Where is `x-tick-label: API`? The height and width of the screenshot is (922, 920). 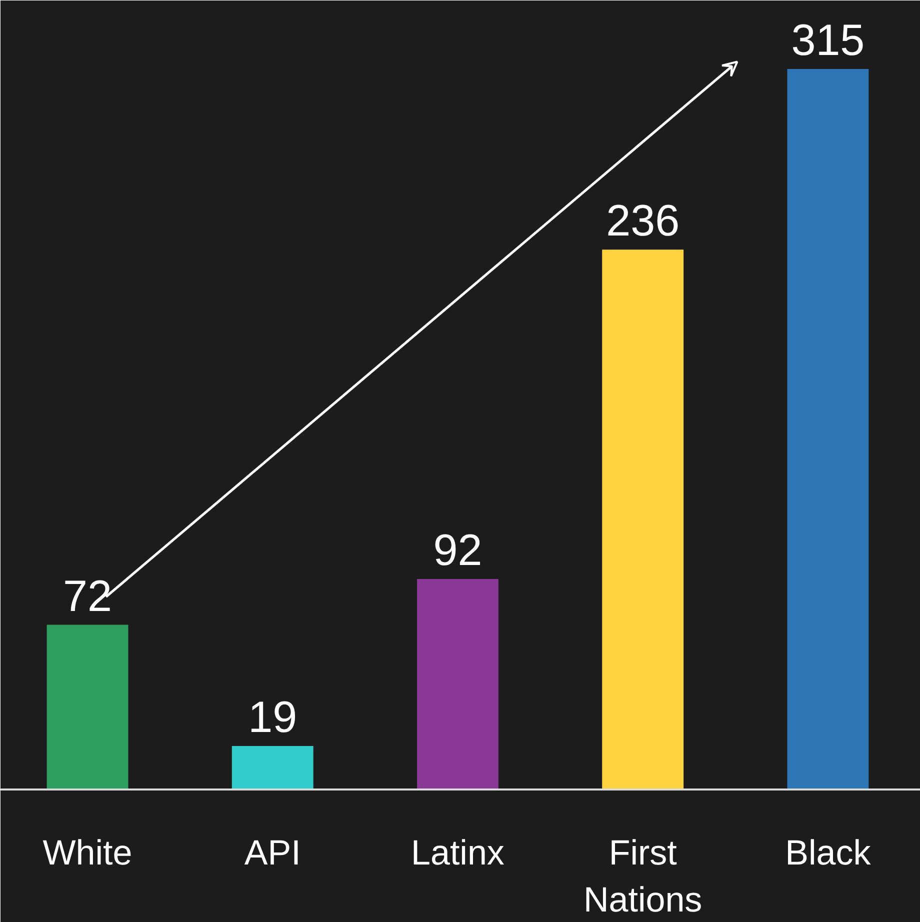
x-tick-label: API is located at coordinates (272, 853).